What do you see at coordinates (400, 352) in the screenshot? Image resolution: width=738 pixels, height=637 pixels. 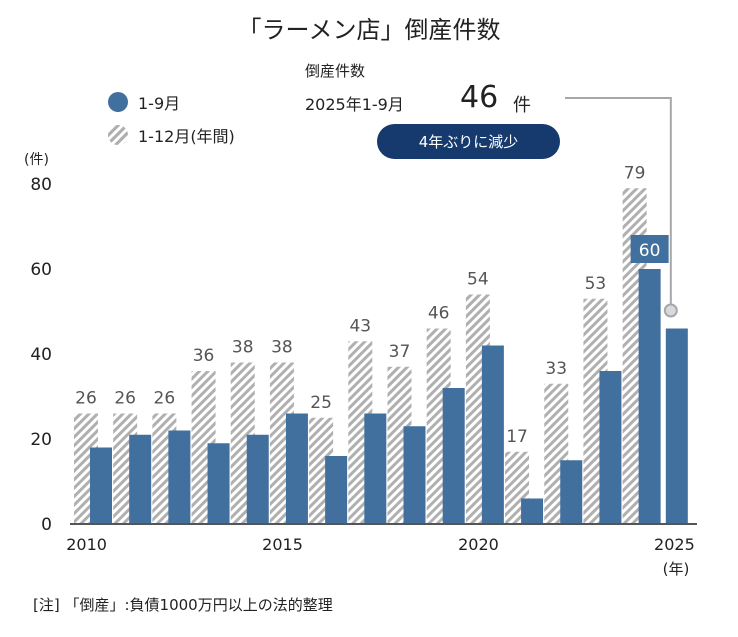 I see `data-label-annual-2018: 37` at bounding box center [400, 352].